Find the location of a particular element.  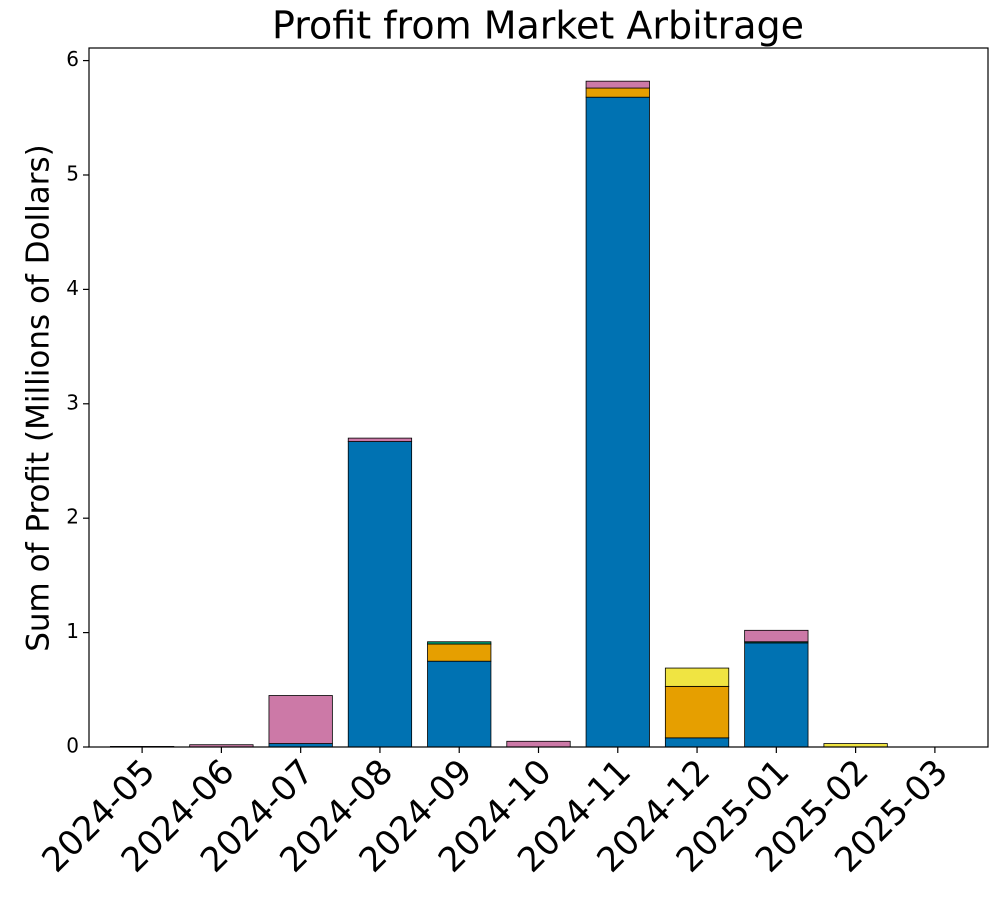

y-tick-label: 1 is located at coordinates (72, 631).